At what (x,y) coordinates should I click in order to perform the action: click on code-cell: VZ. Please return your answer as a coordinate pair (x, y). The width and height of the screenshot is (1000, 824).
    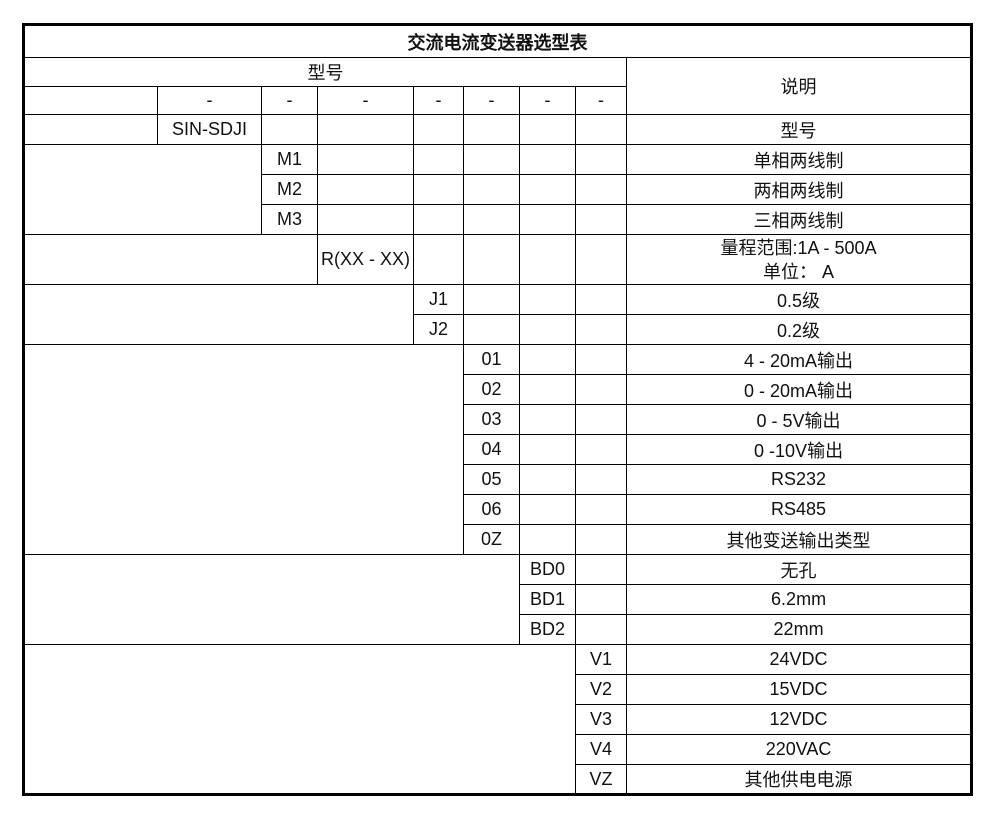
    Looking at the image, I should click on (601, 779).